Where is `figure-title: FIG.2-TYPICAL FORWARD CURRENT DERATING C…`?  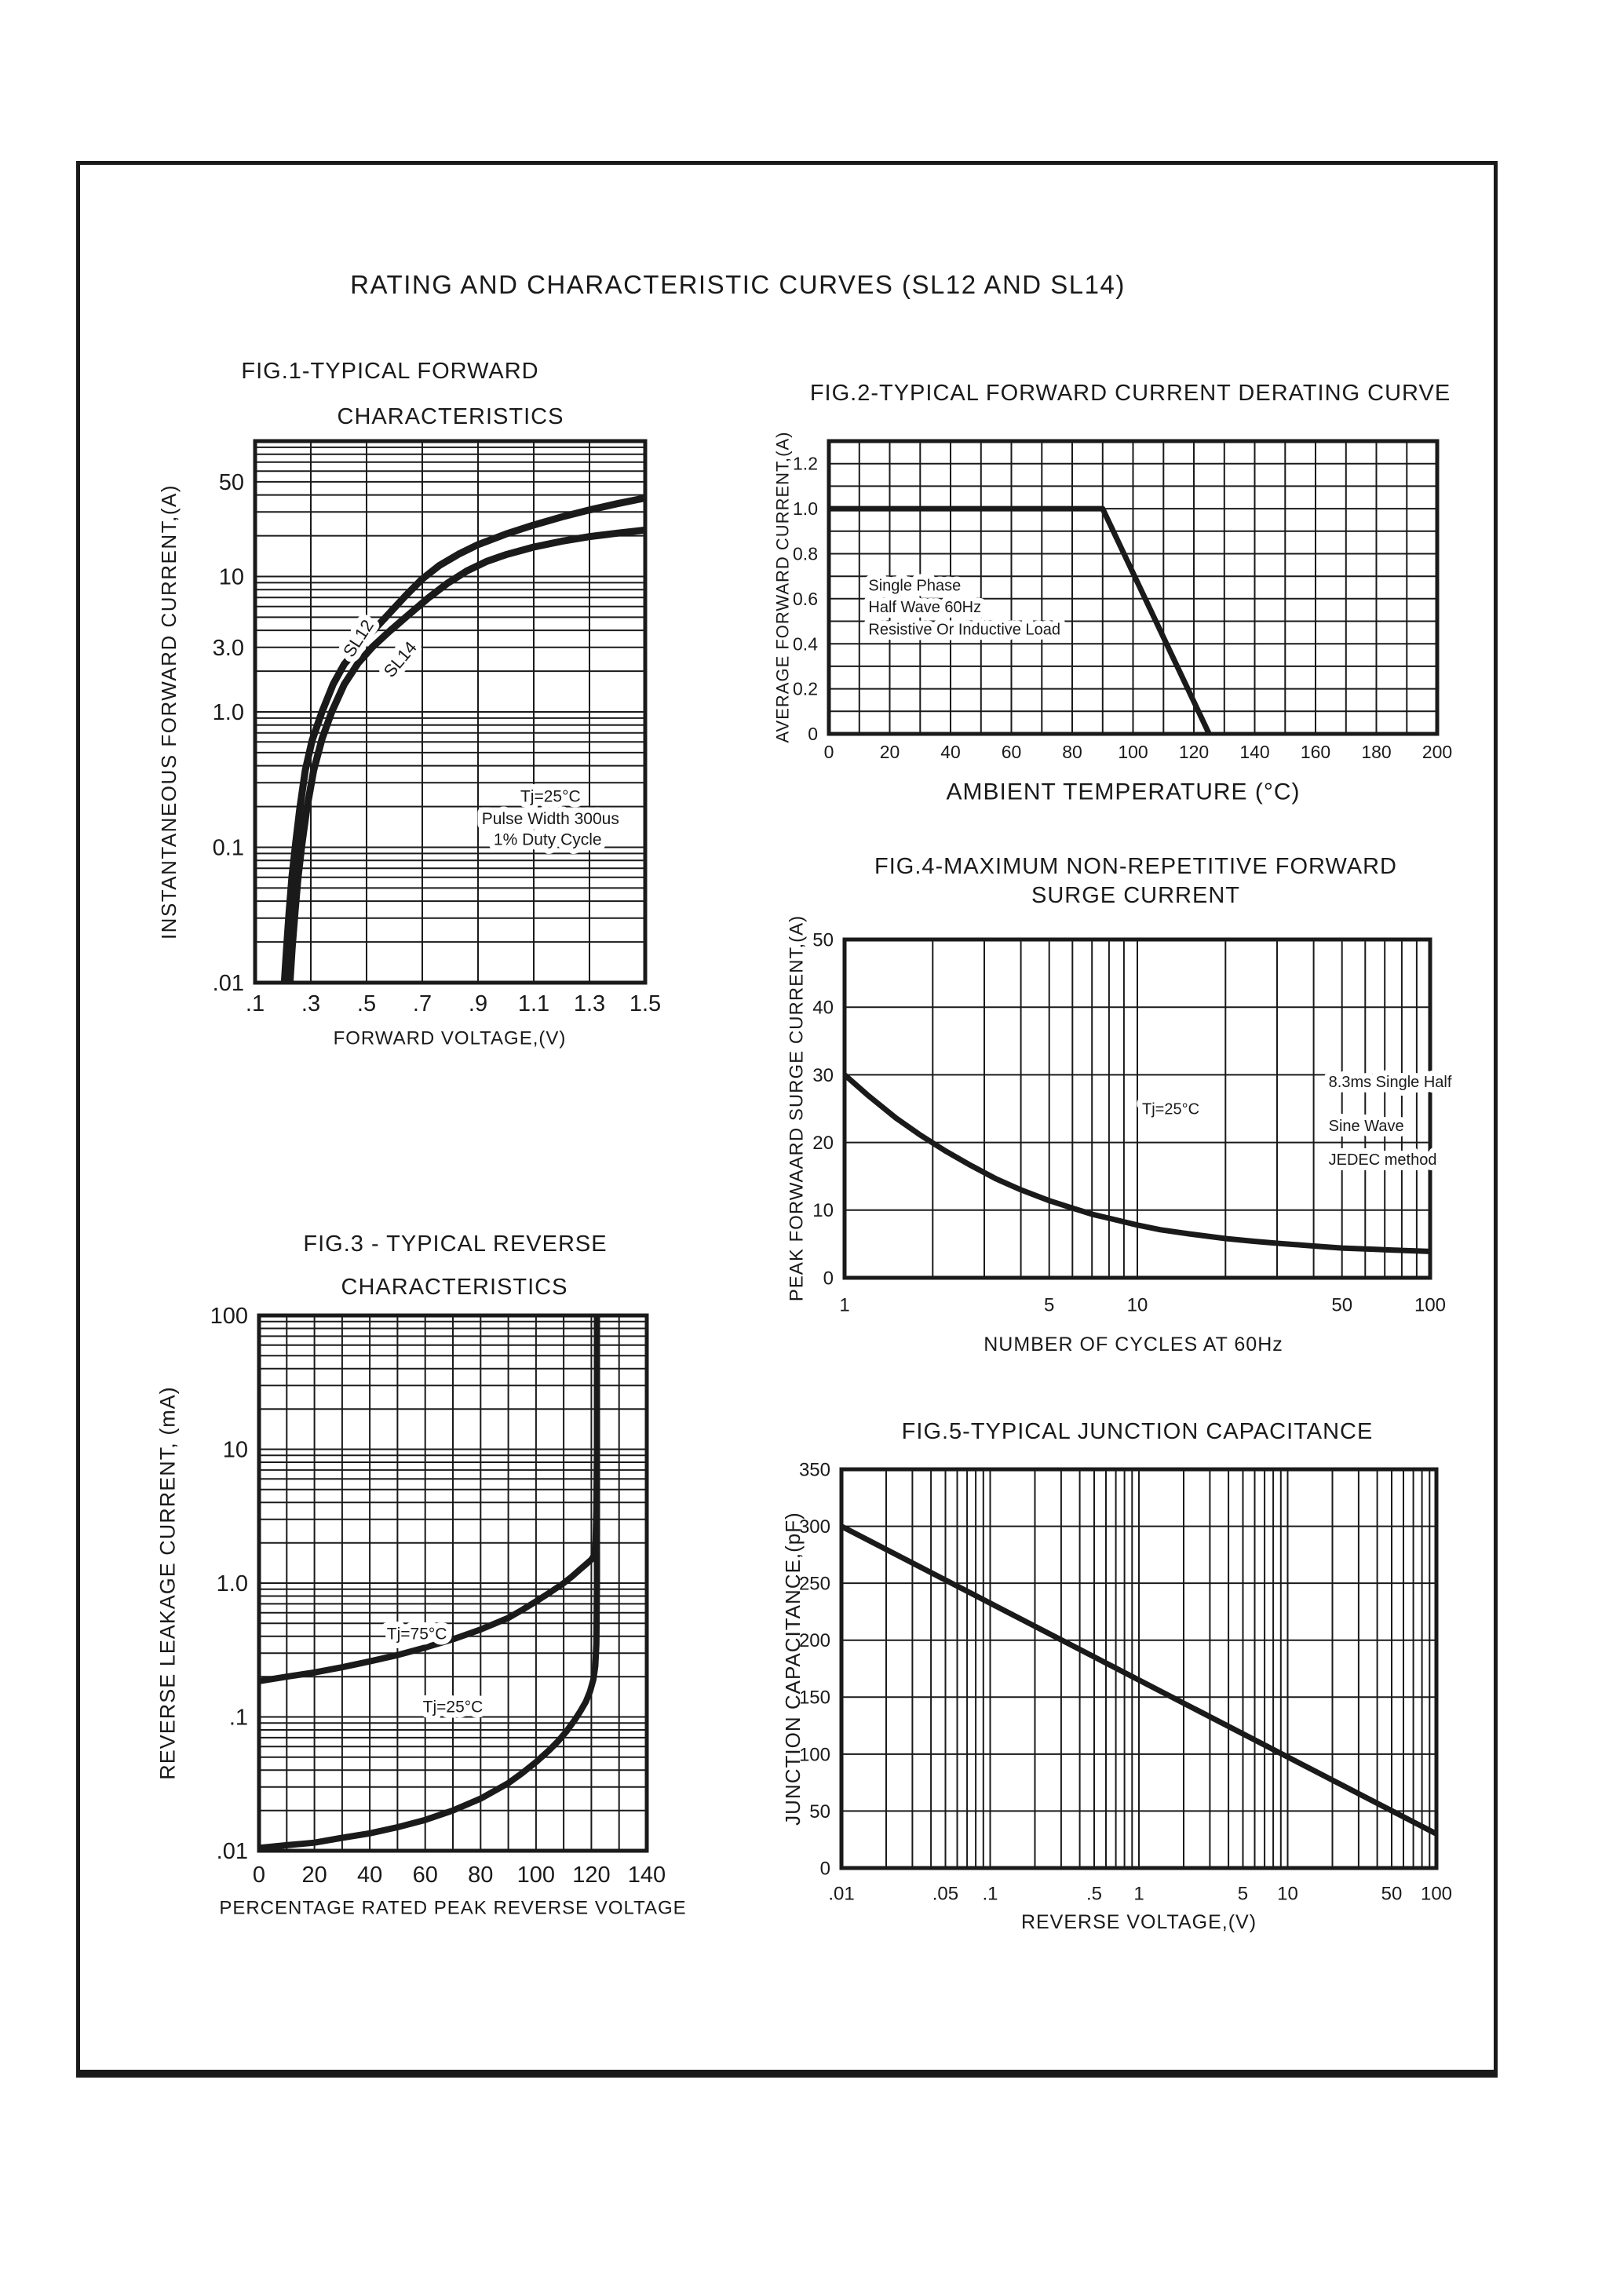 figure-title: FIG.2-TYPICAL FORWARD CURRENT DERATING C… is located at coordinates (1131, 393).